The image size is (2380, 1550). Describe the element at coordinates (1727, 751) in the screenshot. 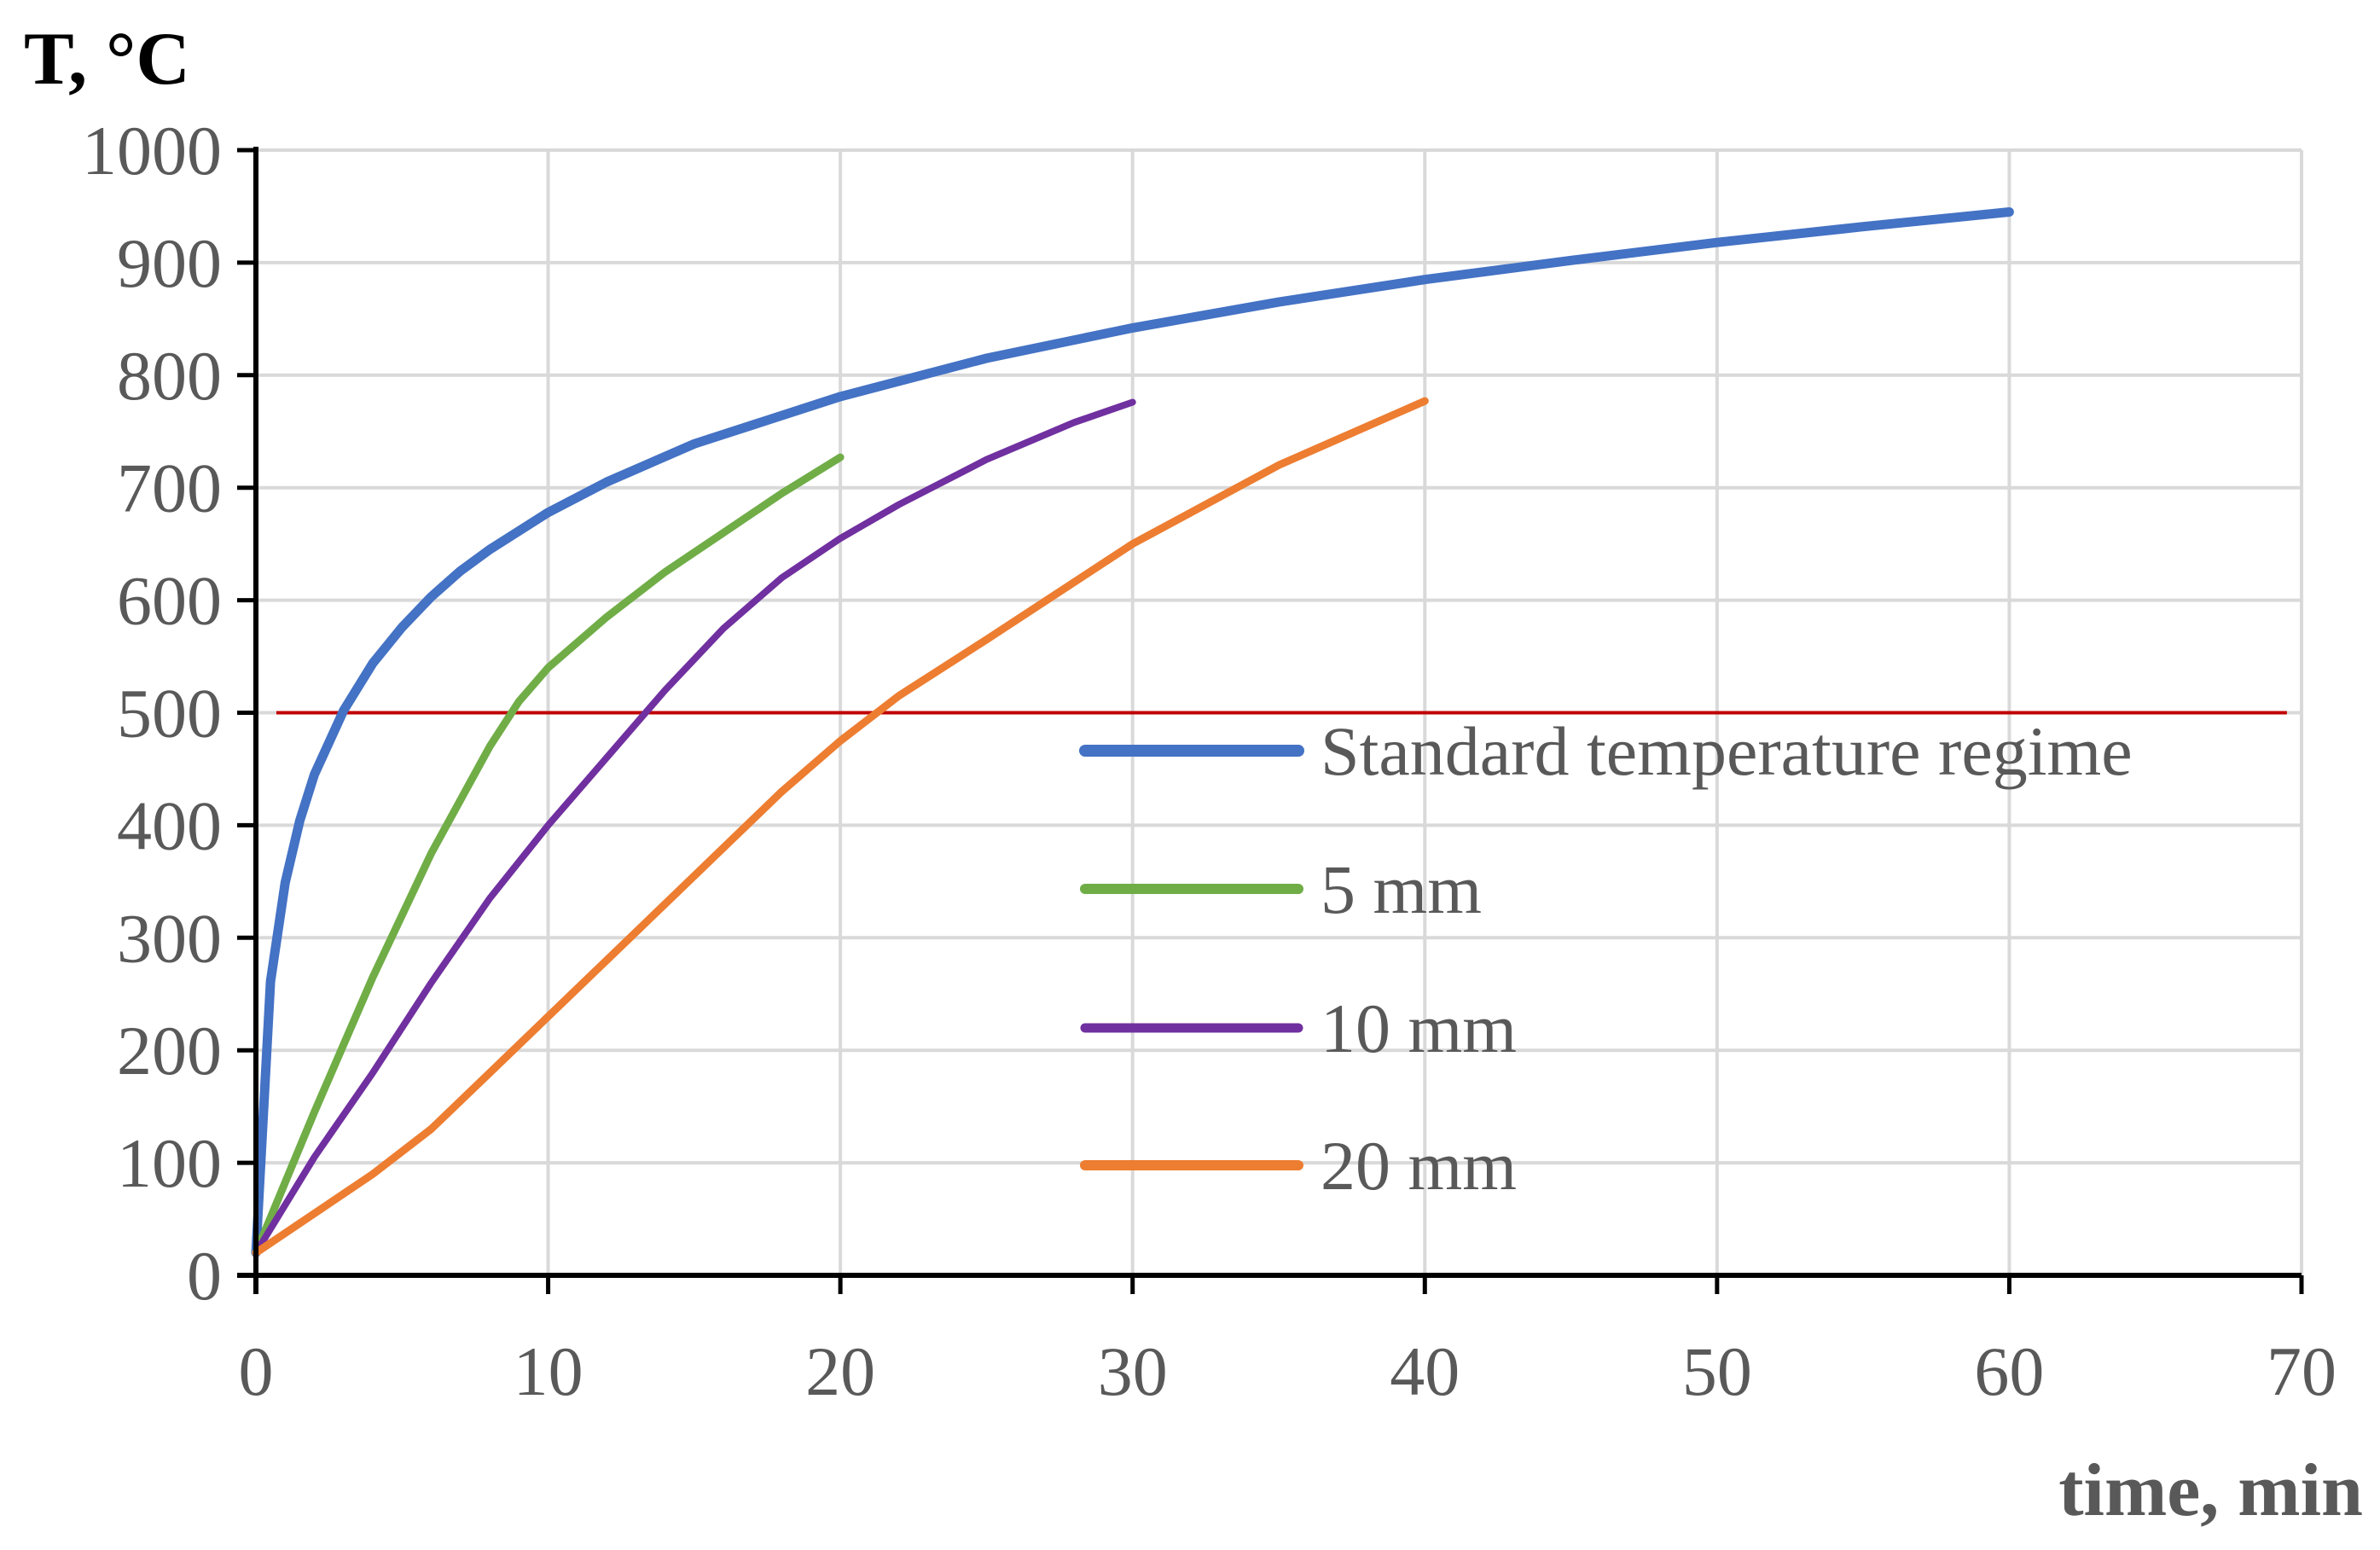

I see `legend-label-0: Standard temperature regime` at that location.